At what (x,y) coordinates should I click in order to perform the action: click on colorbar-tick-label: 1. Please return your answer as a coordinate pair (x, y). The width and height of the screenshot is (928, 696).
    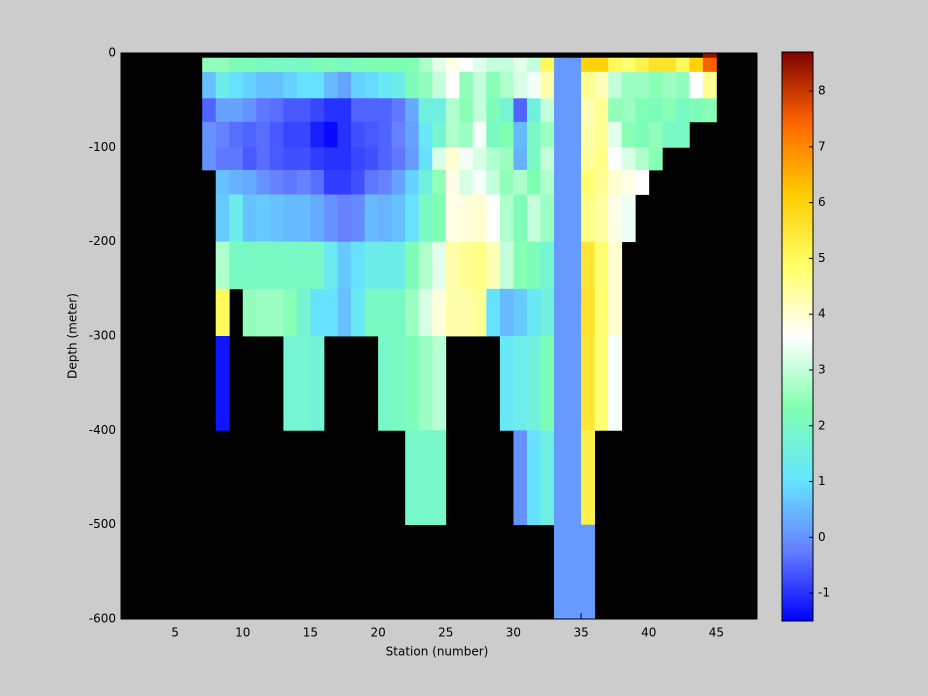
    Looking at the image, I should click on (822, 481).